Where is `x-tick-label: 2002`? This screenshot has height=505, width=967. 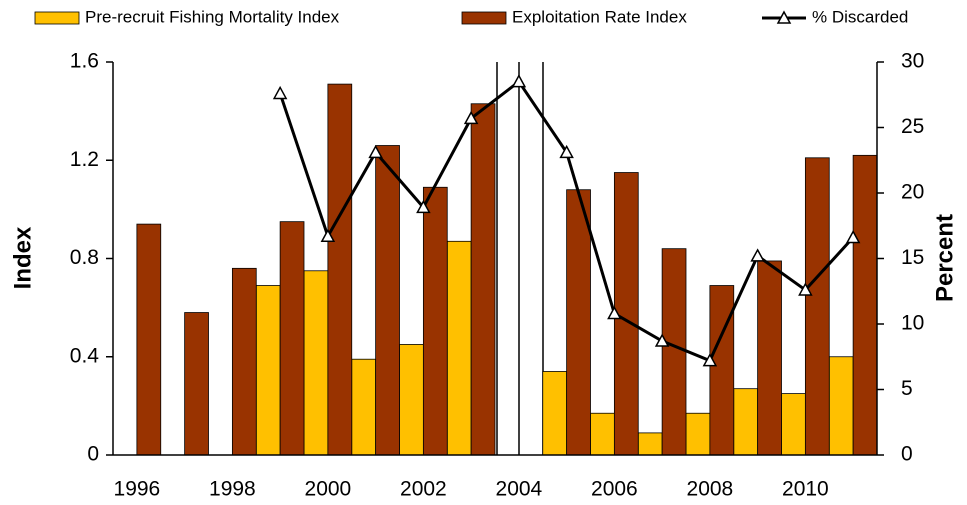
x-tick-label: 2002 is located at coordinates (423, 489).